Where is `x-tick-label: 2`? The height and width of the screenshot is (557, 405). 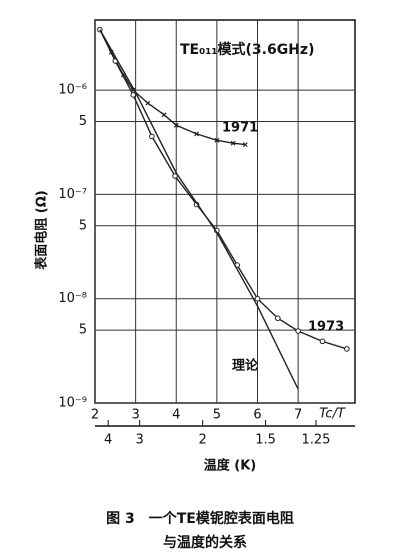 x-tick-label: 2 is located at coordinates (95, 415).